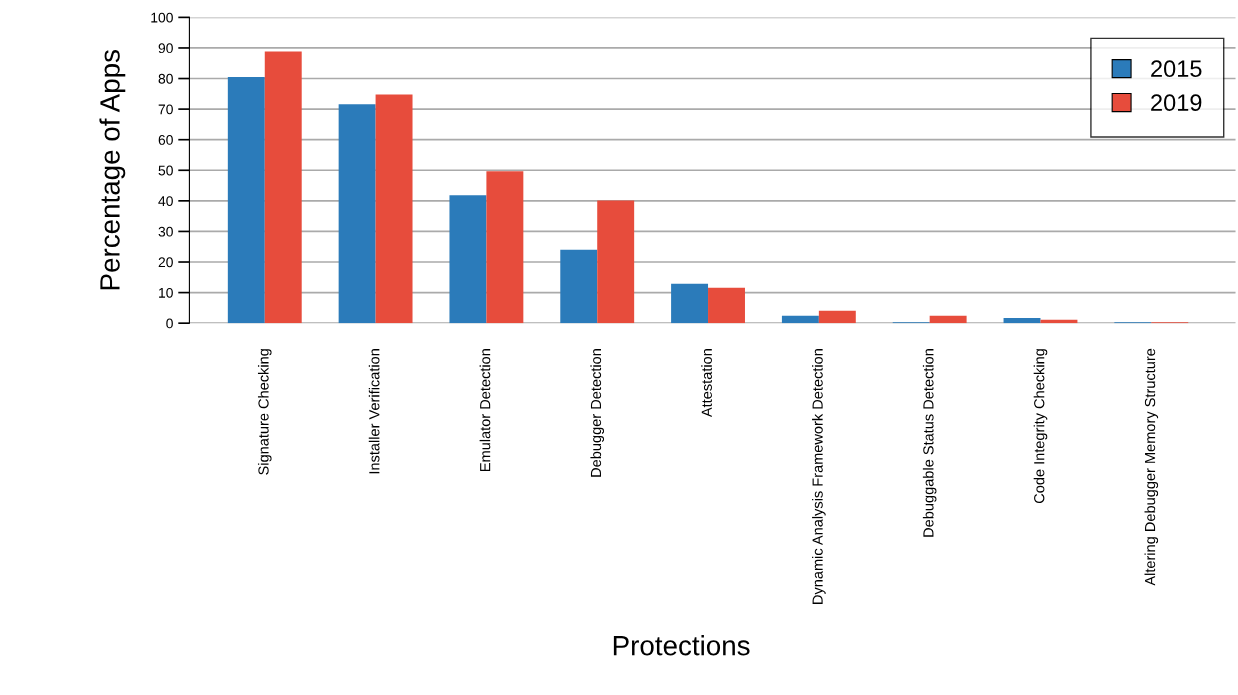  I want to click on legend-label: 2015, so click(1176, 69).